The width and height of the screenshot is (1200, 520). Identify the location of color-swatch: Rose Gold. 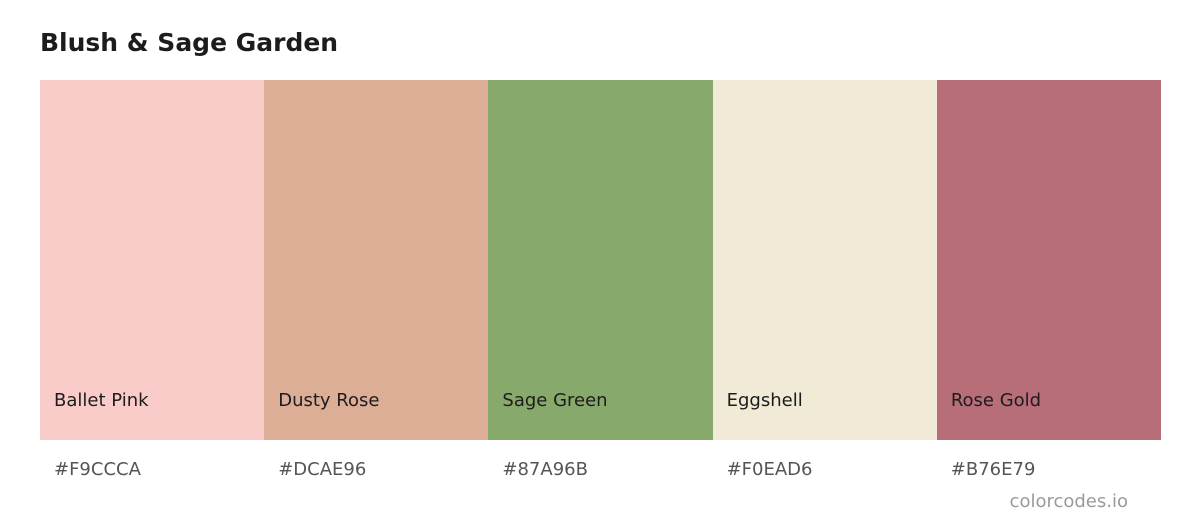
(1049, 260).